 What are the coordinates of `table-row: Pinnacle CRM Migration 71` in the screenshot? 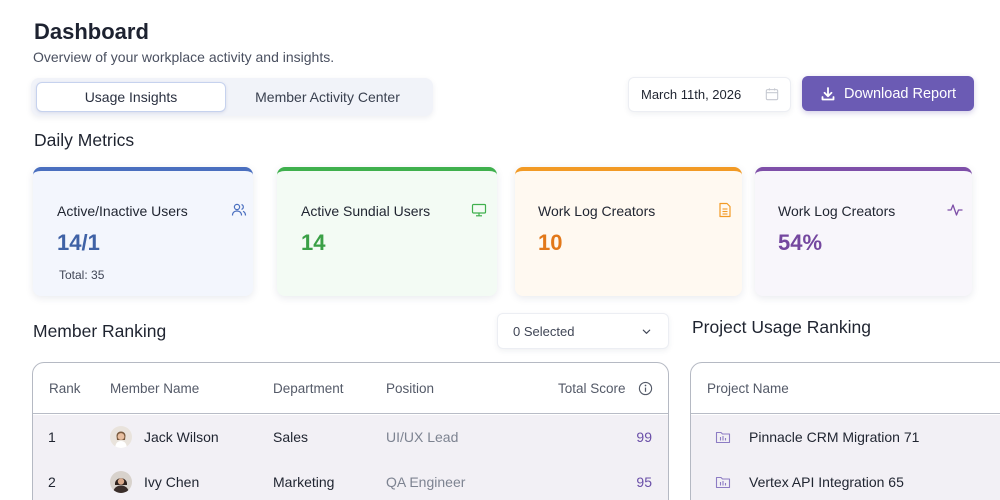 It's located at (845, 437).